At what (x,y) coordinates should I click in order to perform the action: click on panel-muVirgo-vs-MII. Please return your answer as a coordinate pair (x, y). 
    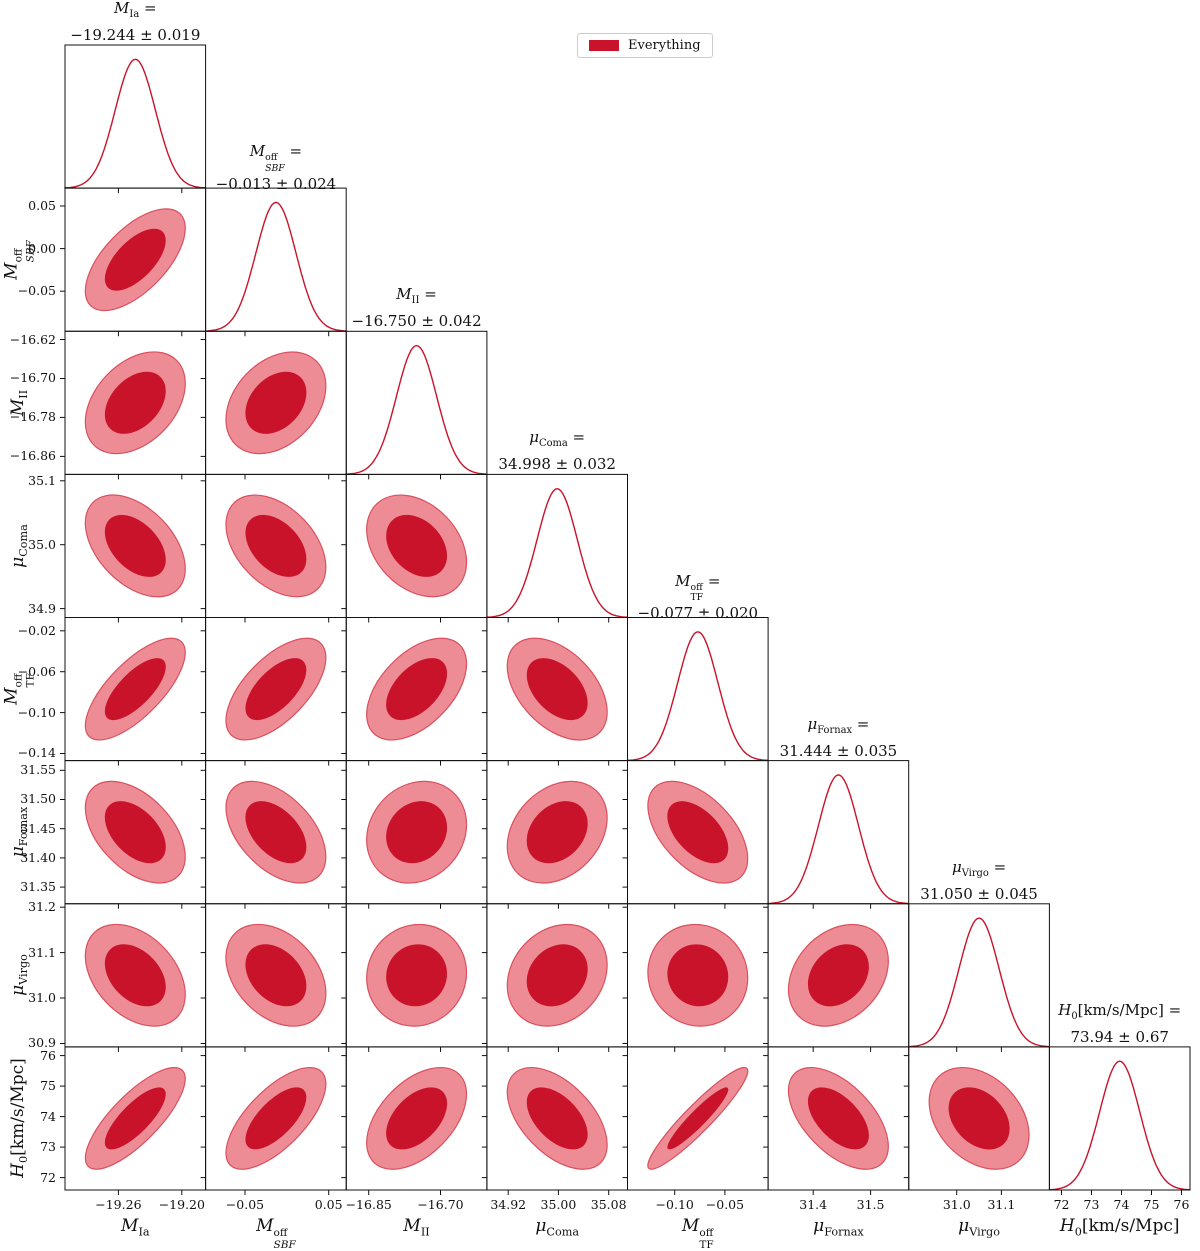
    Looking at the image, I should click on (414, 977).